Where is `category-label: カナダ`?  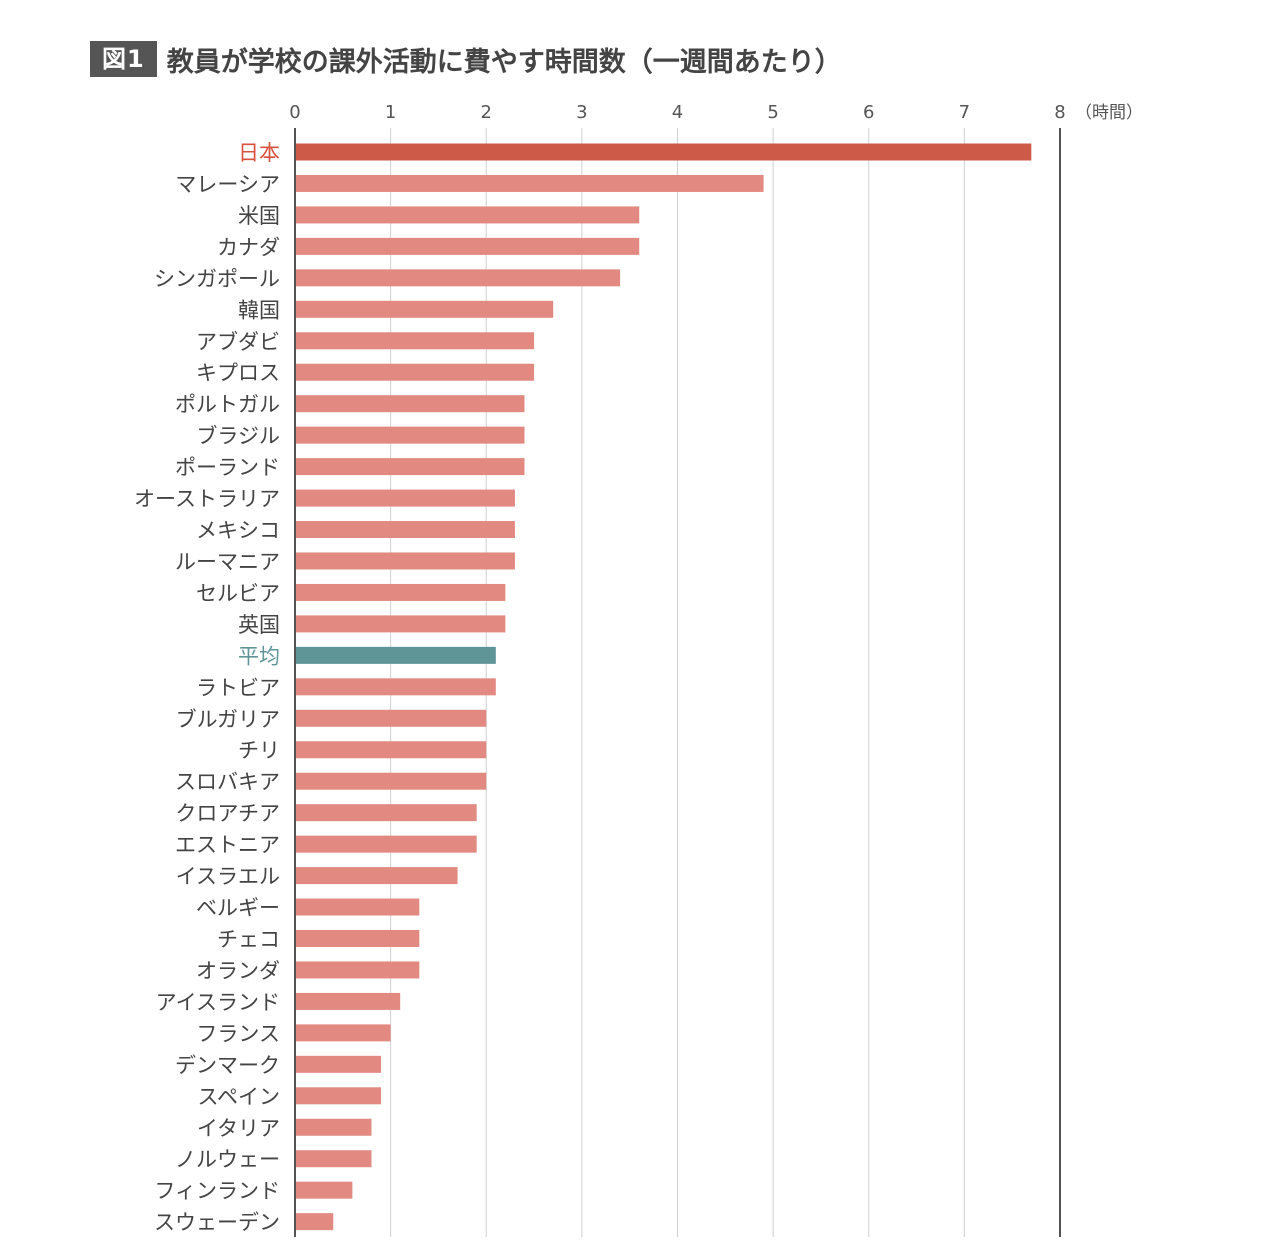
category-label: カナダ is located at coordinates (248, 247).